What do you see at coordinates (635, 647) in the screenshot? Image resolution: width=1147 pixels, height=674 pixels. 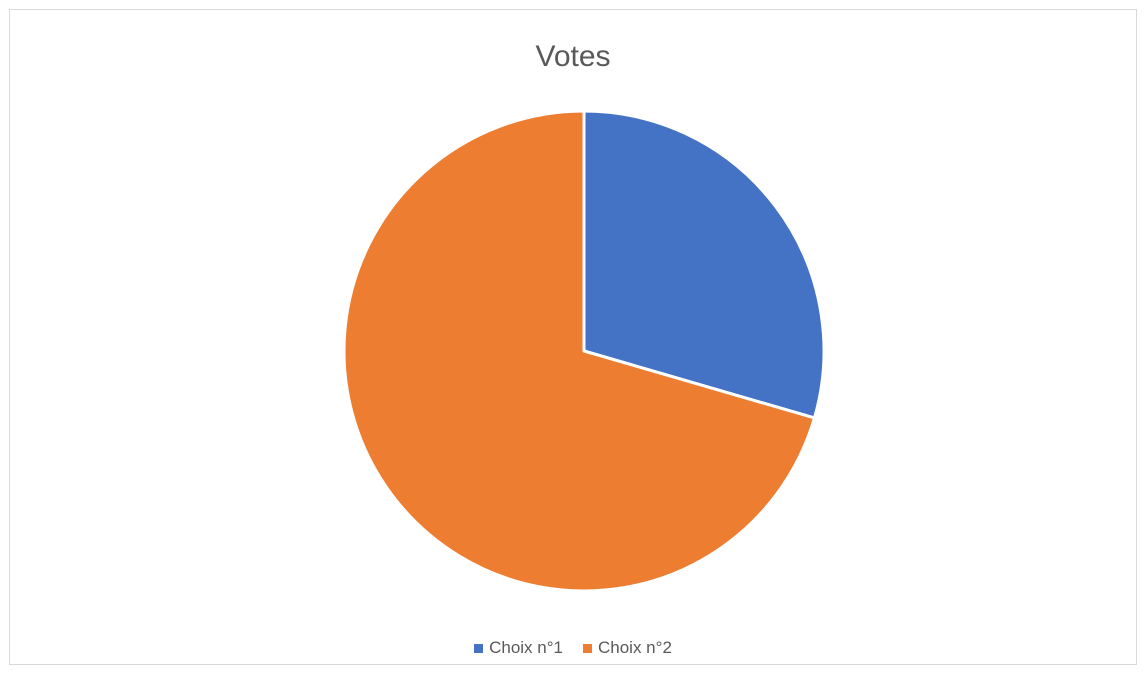 I see `legend-label-choix-2: Choix n°2` at bounding box center [635, 647].